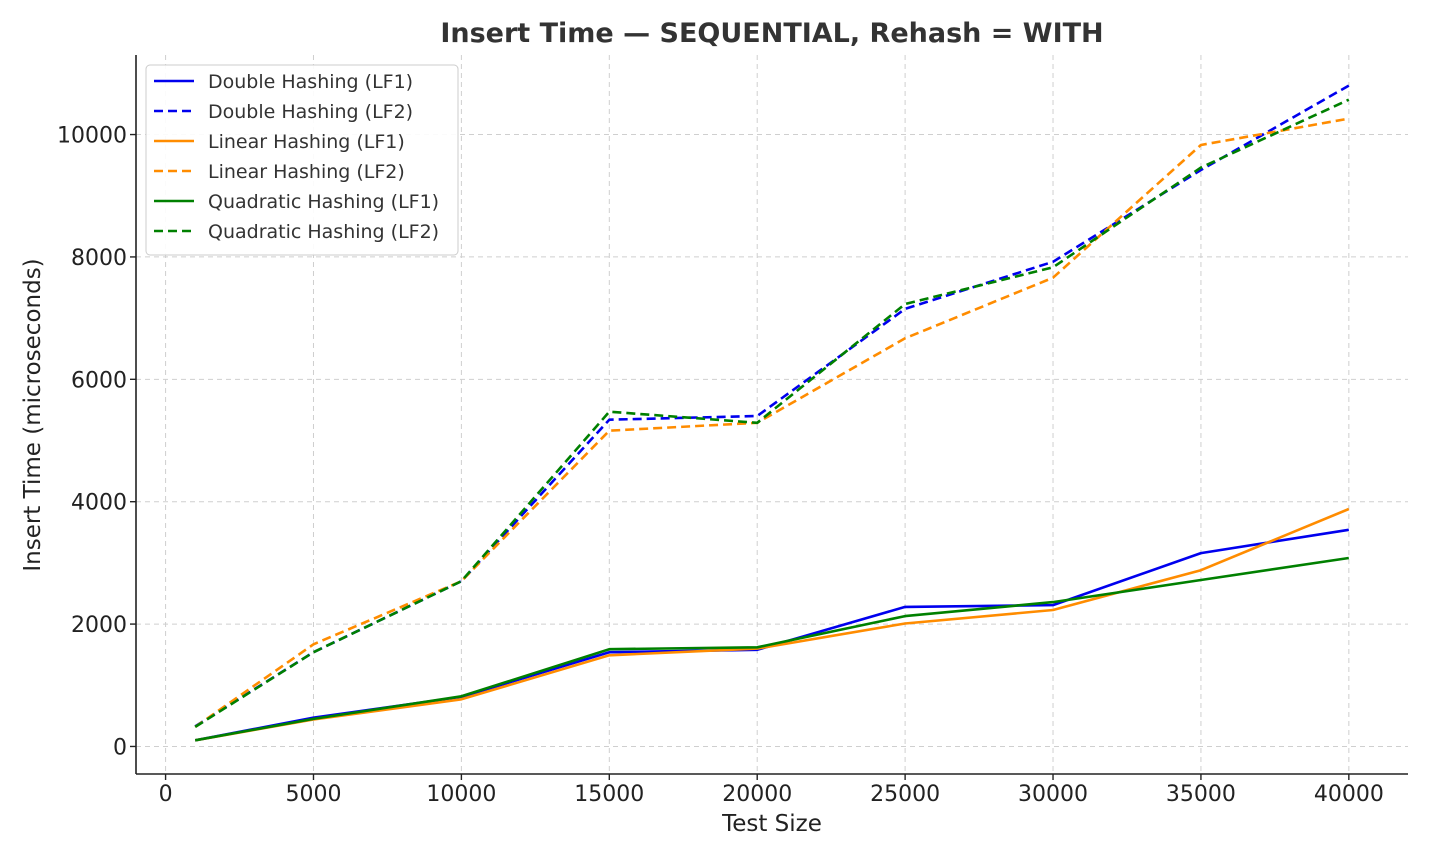 The width and height of the screenshot is (1430, 858). What do you see at coordinates (99, 258) in the screenshot?
I see `y-tick-label: 8000` at bounding box center [99, 258].